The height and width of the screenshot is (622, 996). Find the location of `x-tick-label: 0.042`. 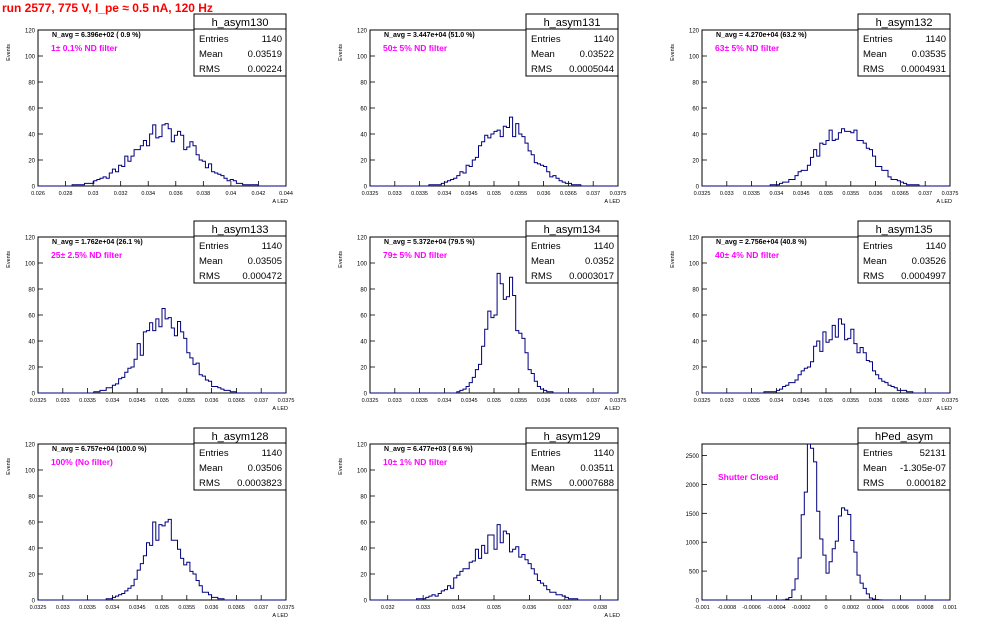

x-tick-label: 0.042 is located at coordinates (259, 194).